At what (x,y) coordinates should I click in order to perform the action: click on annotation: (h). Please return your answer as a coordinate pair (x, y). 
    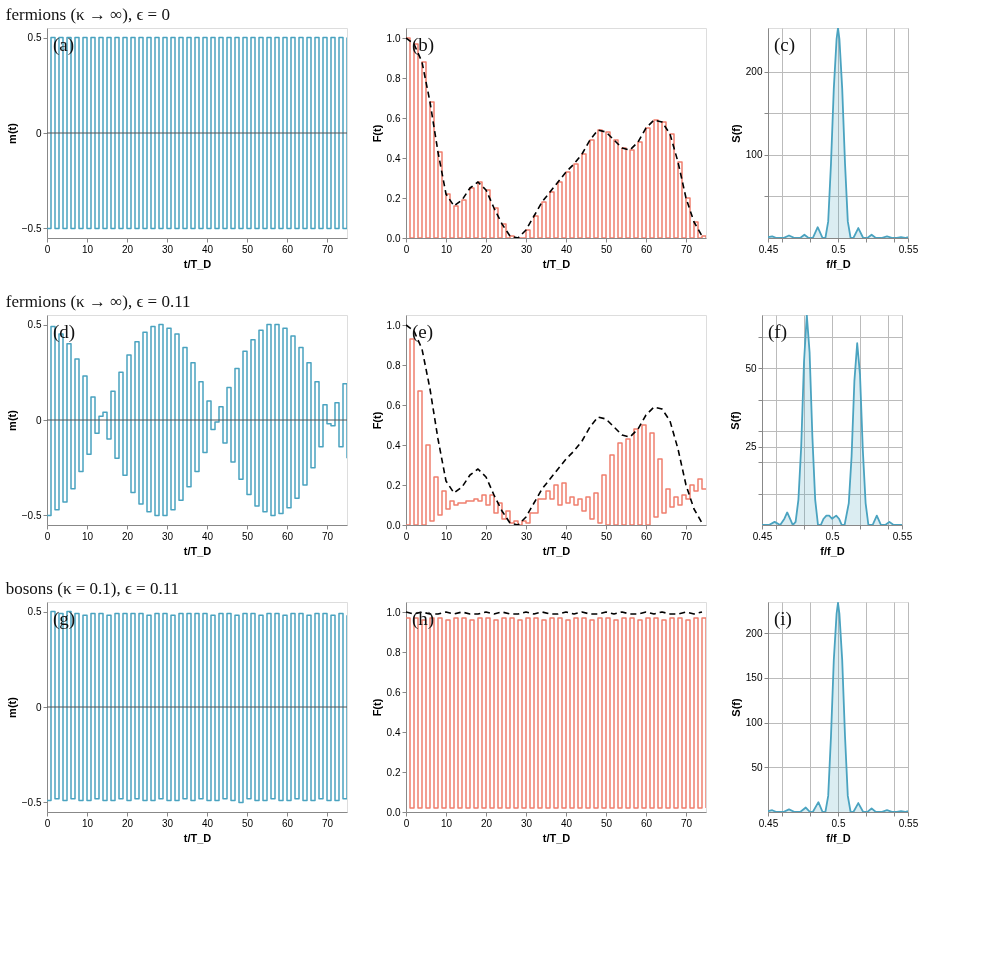
    Looking at the image, I should click on (423, 619).